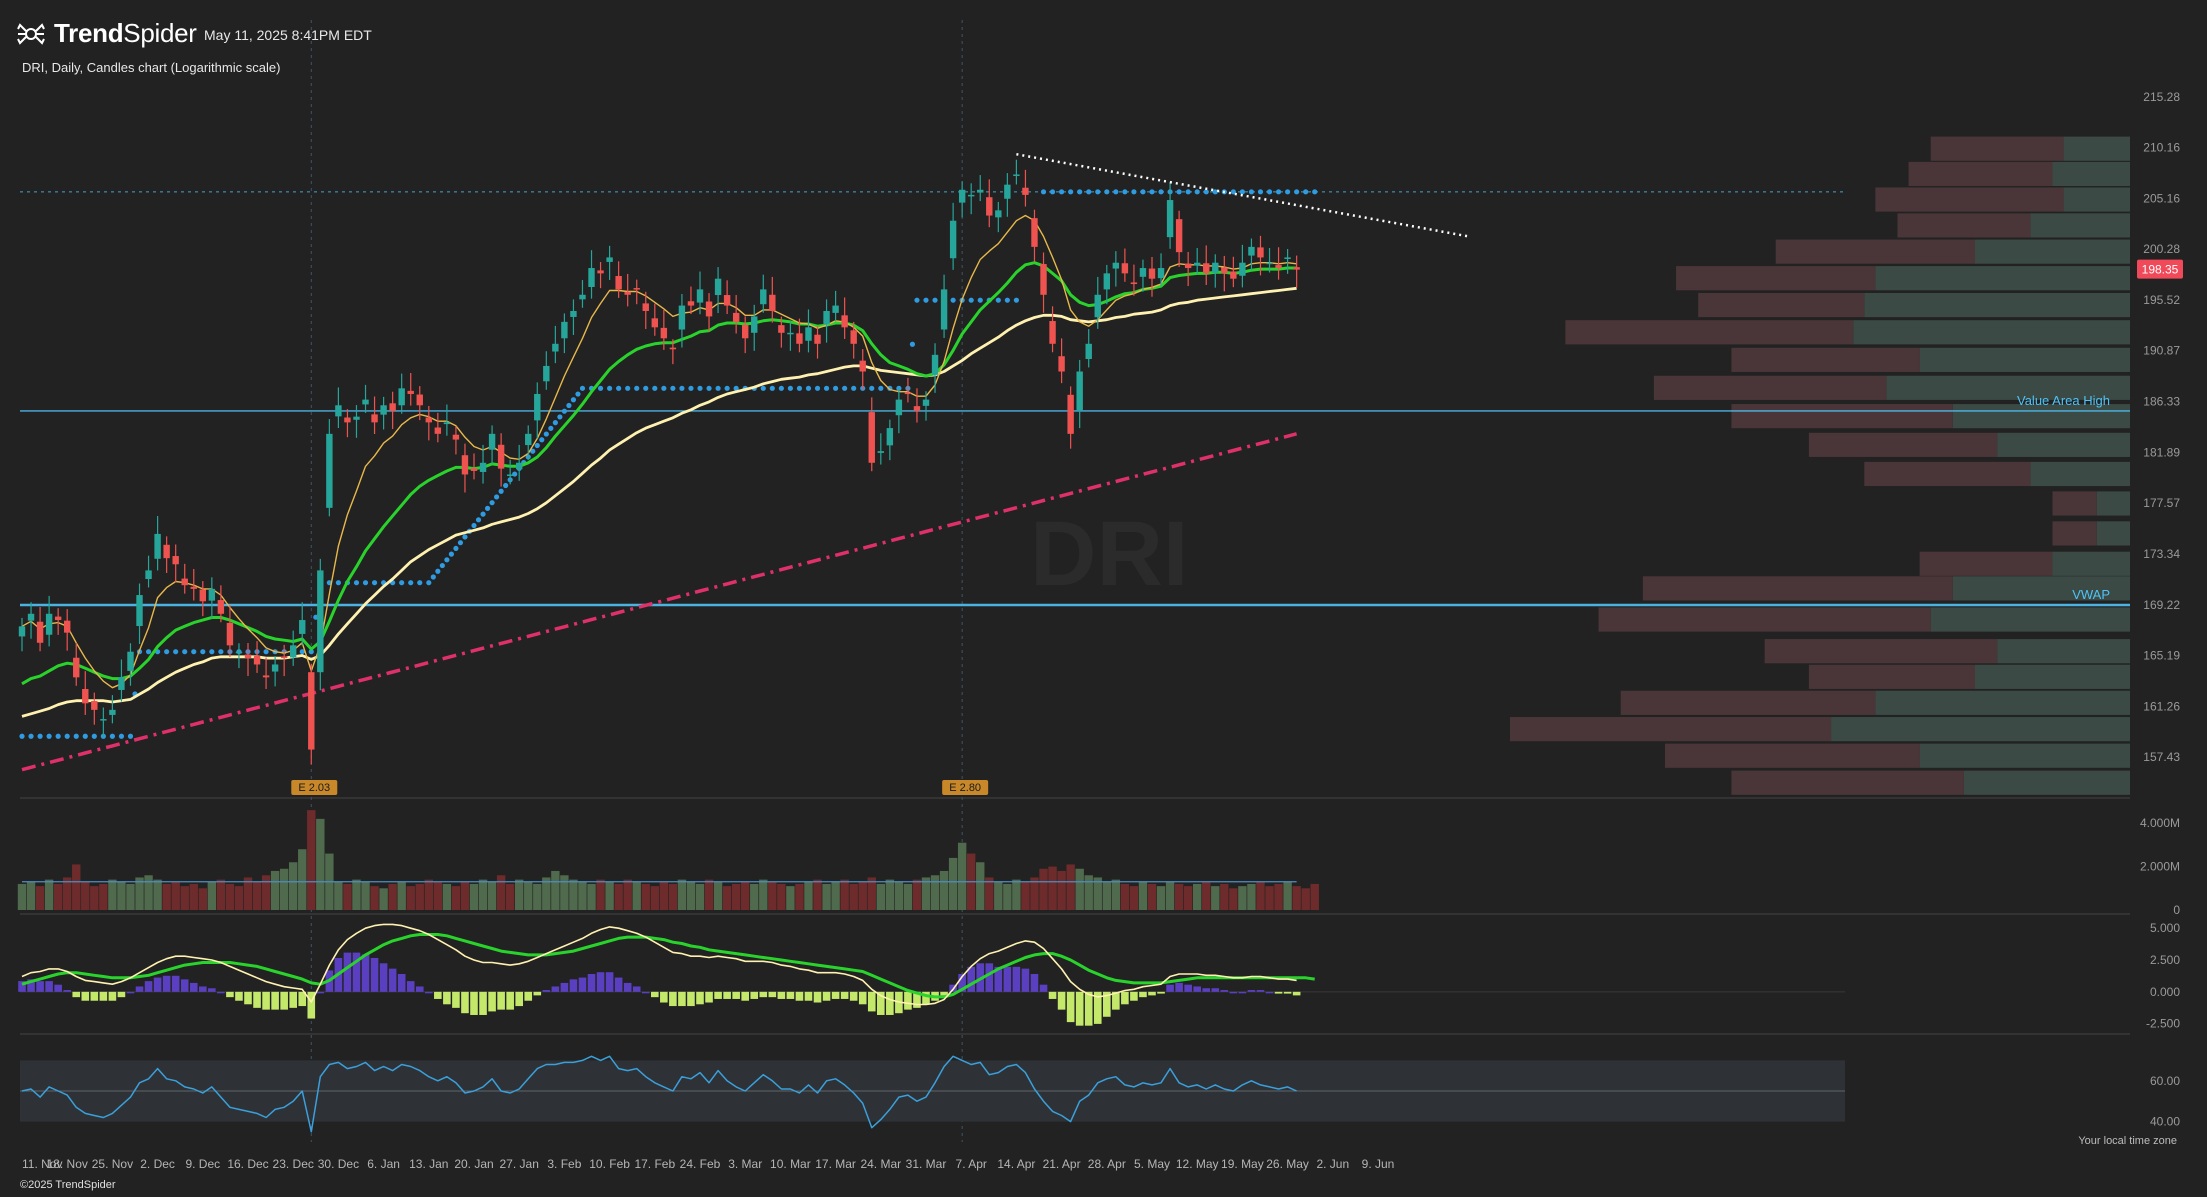 The height and width of the screenshot is (1197, 2207). I want to click on resistance-trendline, so click(1242, 195).